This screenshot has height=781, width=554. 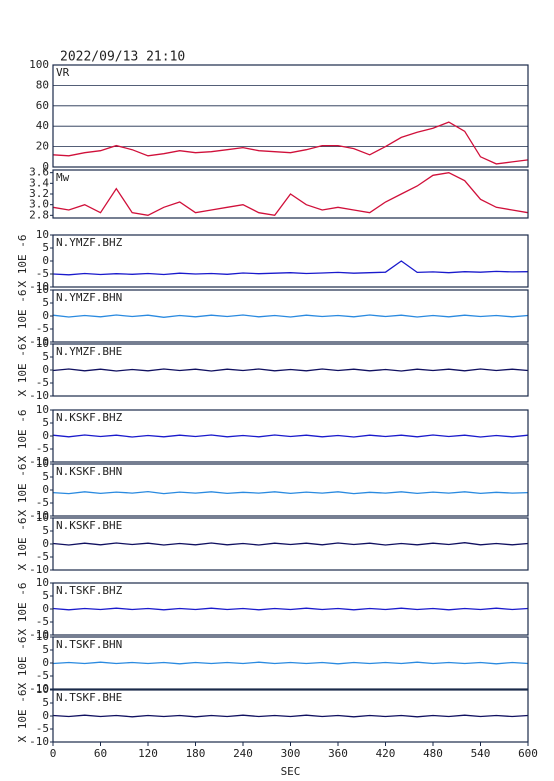 I want to click on panel-label: N.YMZF.BHE, so click(x=89, y=351).